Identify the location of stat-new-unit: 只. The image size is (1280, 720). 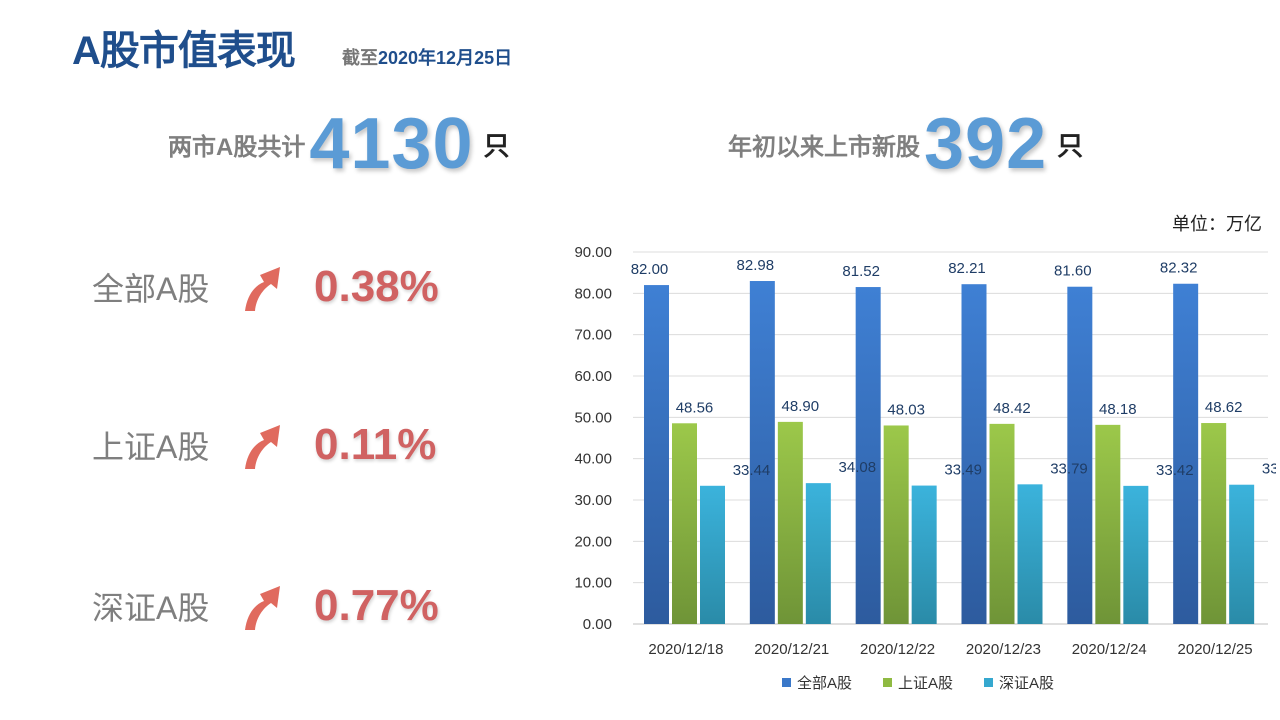
(1070, 145).